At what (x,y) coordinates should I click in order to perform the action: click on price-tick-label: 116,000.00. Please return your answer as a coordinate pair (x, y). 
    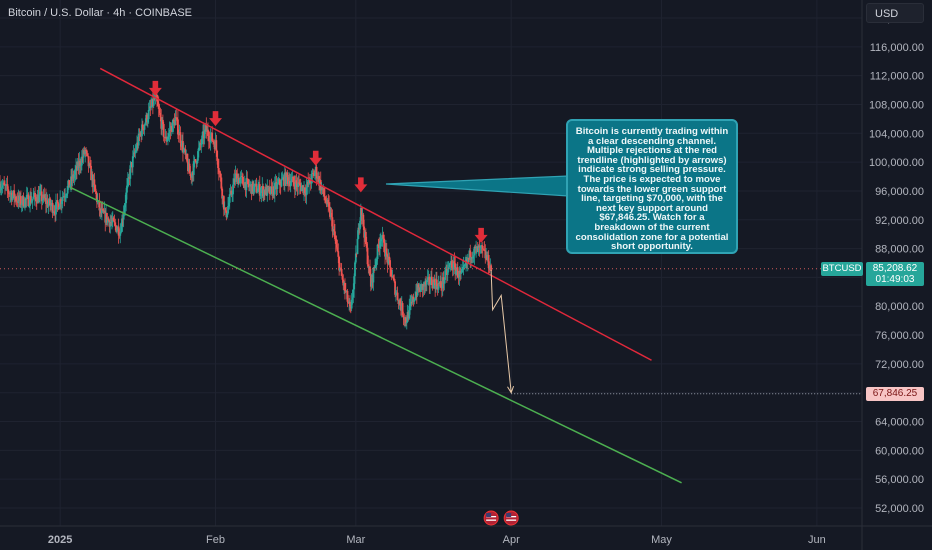
    Looking at the image, I should click on (897, 48).